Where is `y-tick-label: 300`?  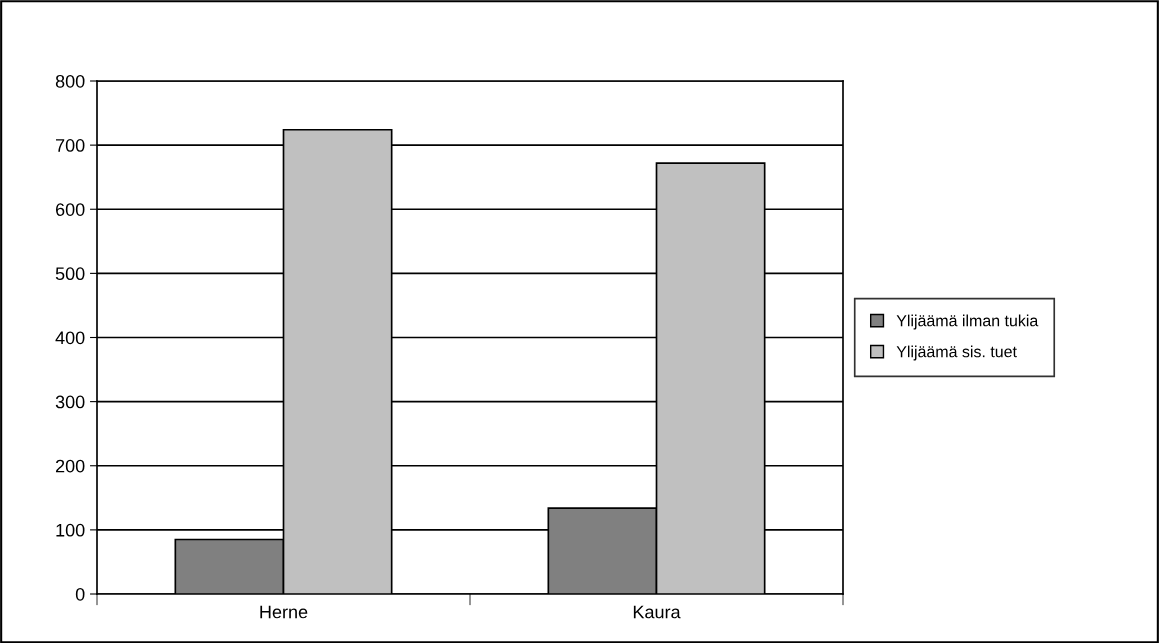 y-tick-label: 300 is located at coordinates (70, 402).